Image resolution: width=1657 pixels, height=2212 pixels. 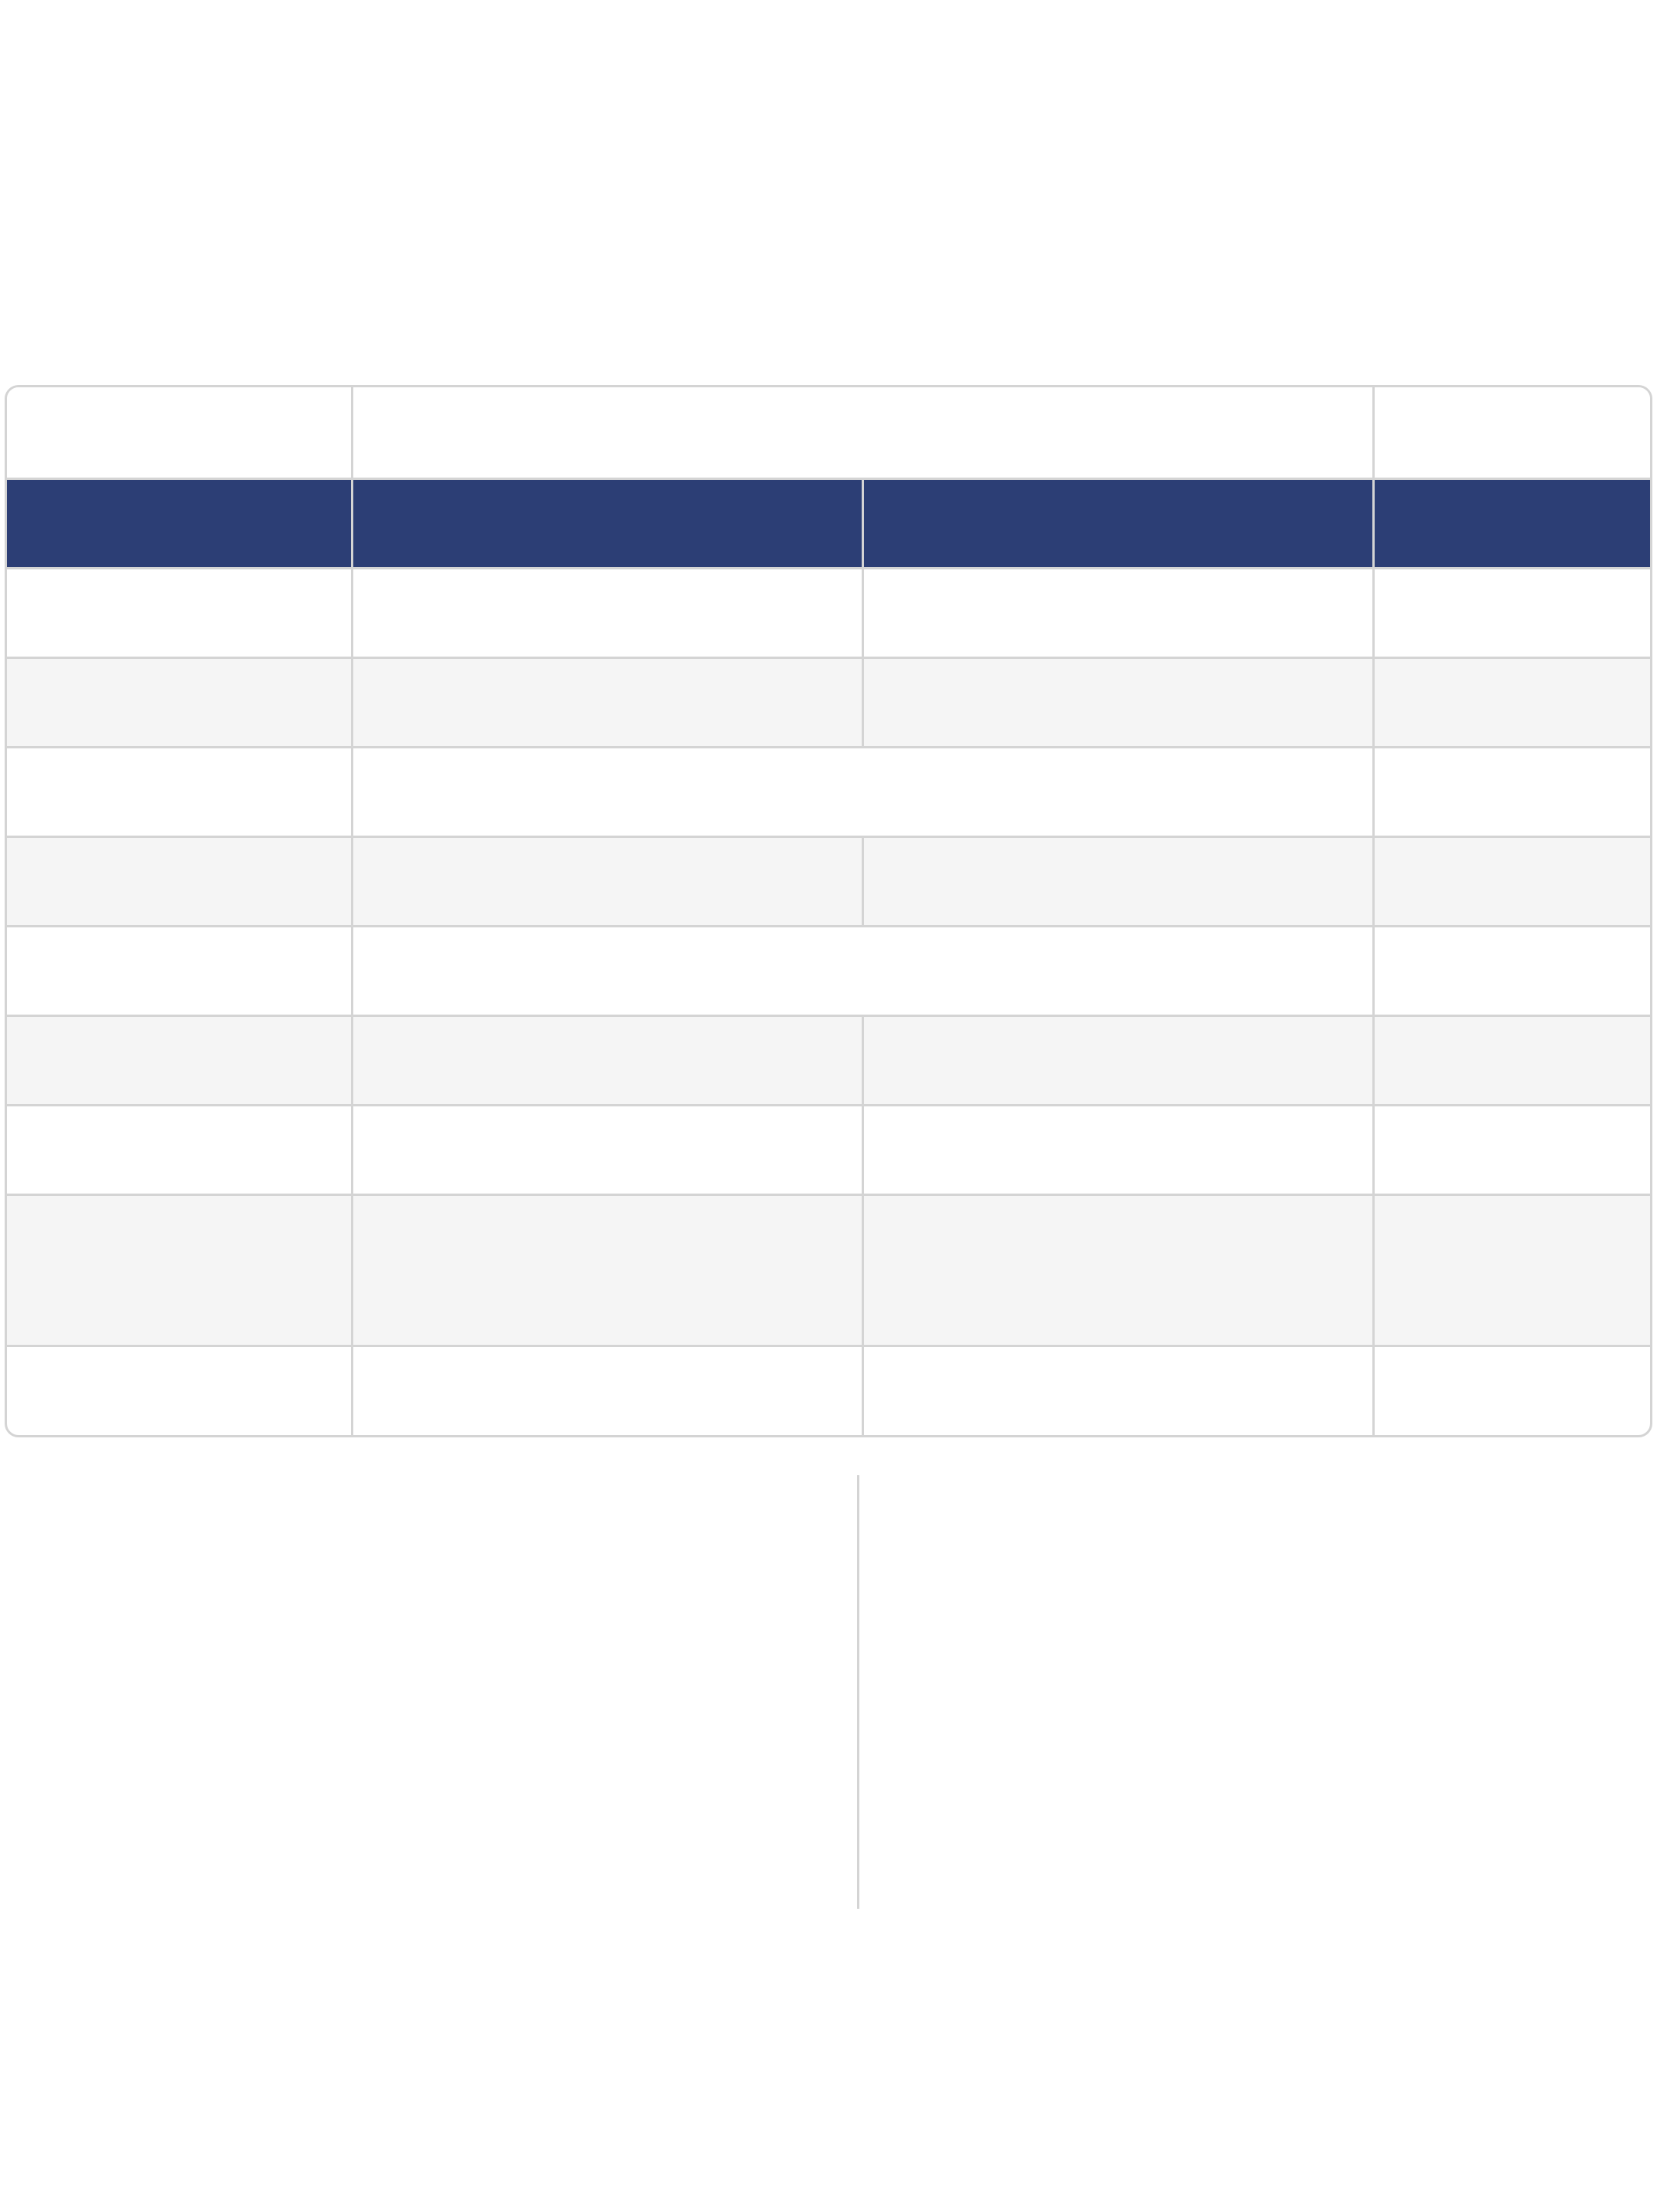 I want to click on top-cell-left, so click(x=180, y=433).